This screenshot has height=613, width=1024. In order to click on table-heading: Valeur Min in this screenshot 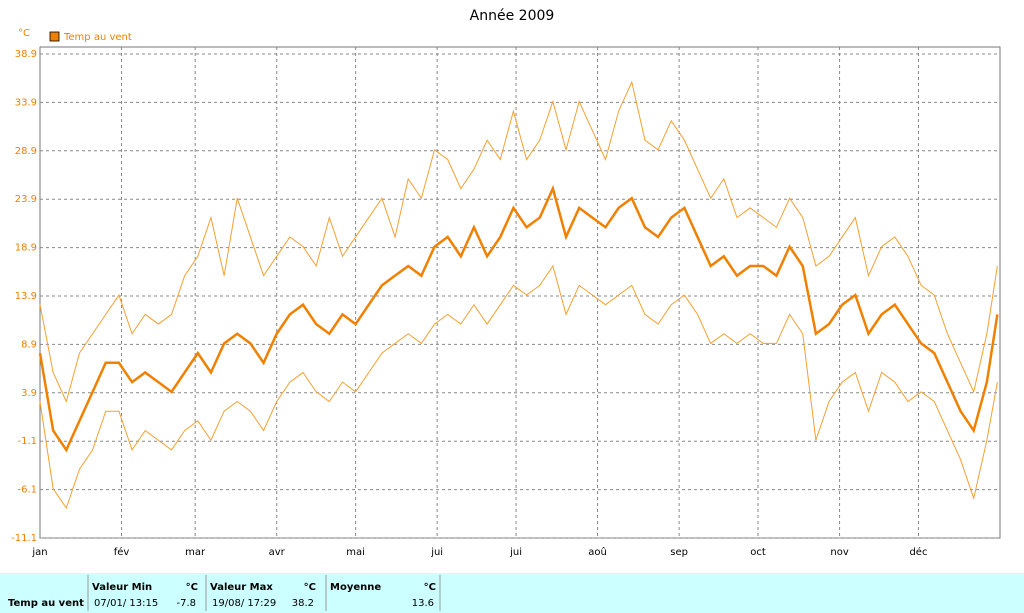, I will do `click(122, 587)`.